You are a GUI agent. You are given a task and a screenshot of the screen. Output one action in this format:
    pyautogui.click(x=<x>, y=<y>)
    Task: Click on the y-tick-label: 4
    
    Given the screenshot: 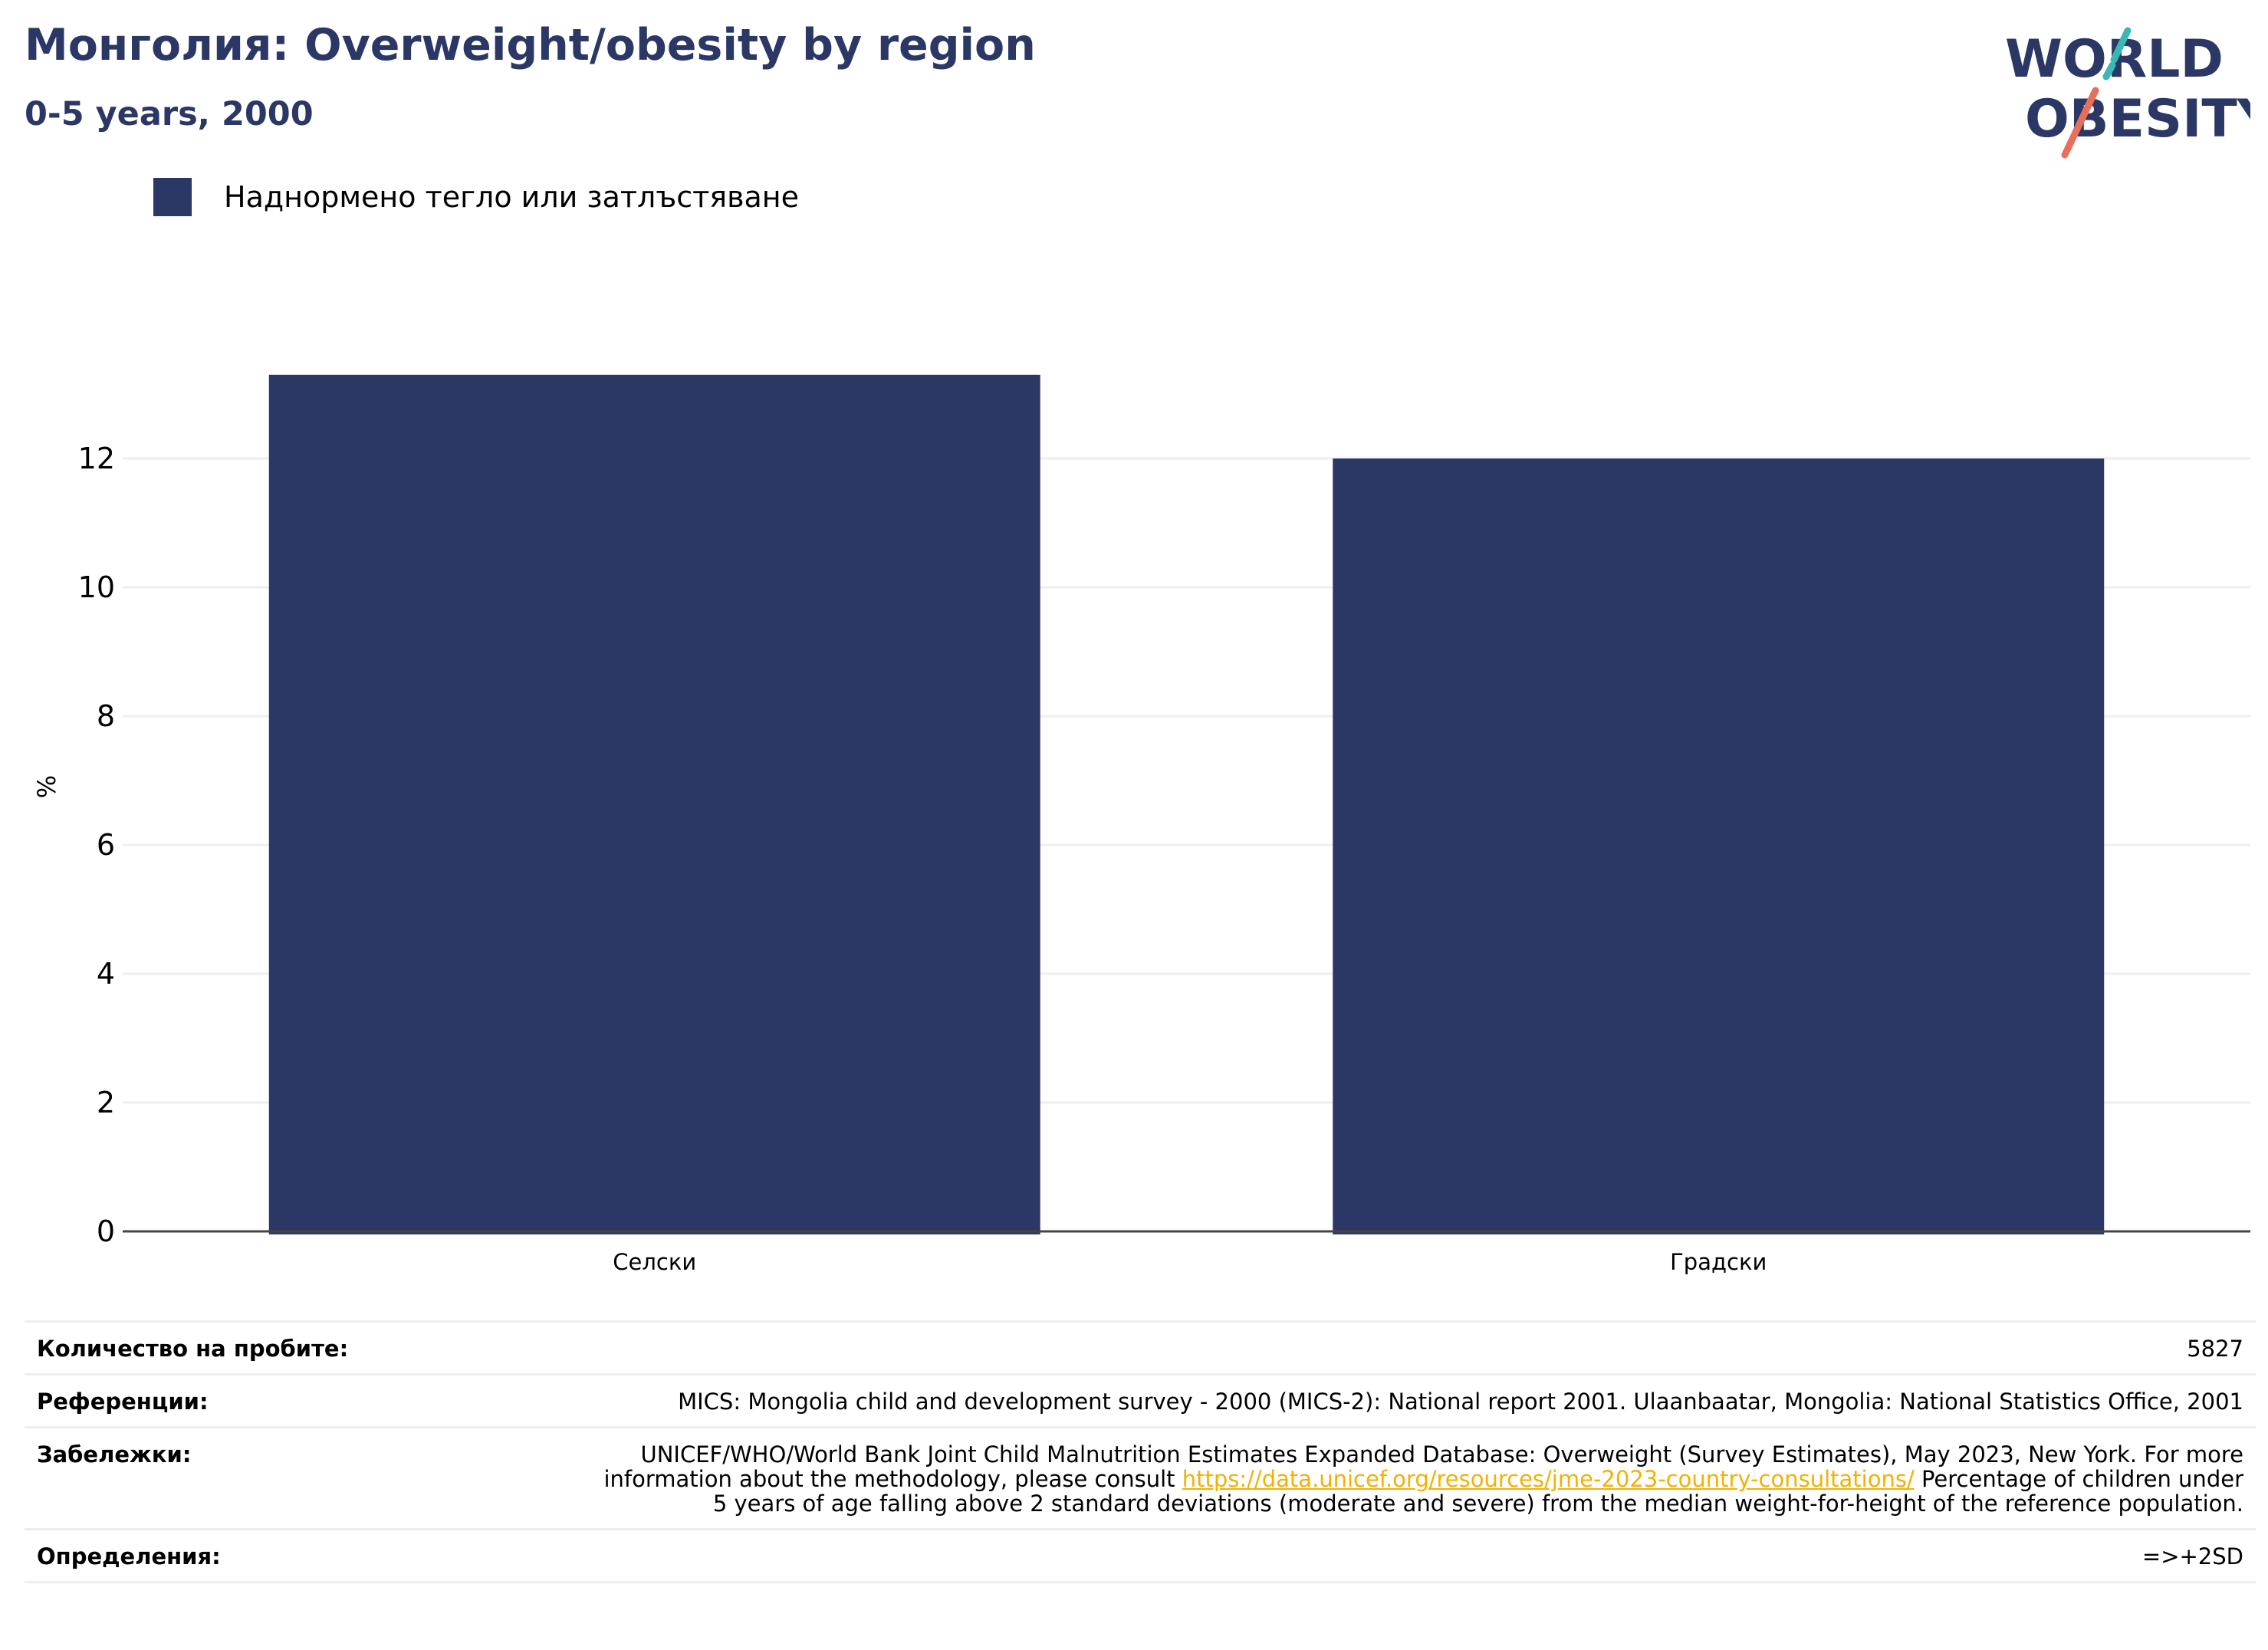 What is the action you would take?
    pyautogui.click(x=106, y=974)
    